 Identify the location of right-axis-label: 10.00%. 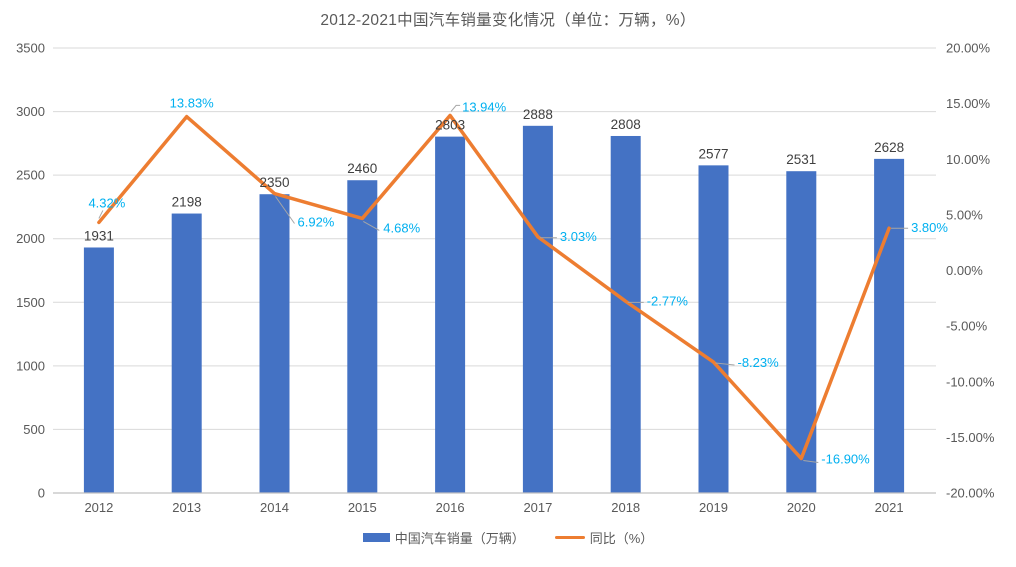
(968, 159).